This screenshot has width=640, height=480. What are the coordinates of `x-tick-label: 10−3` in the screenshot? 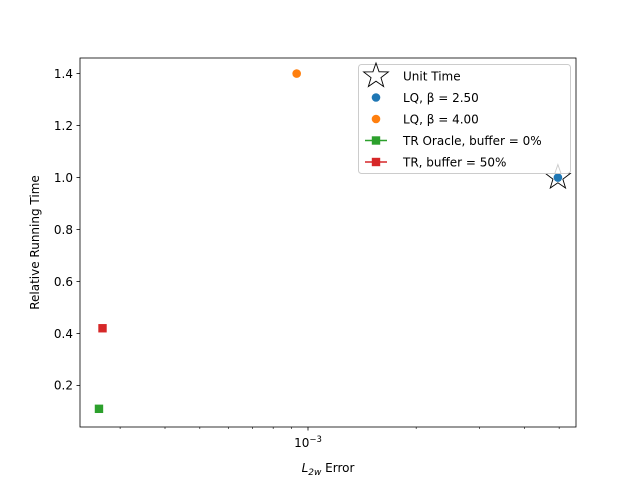 It's located at (308, 442).